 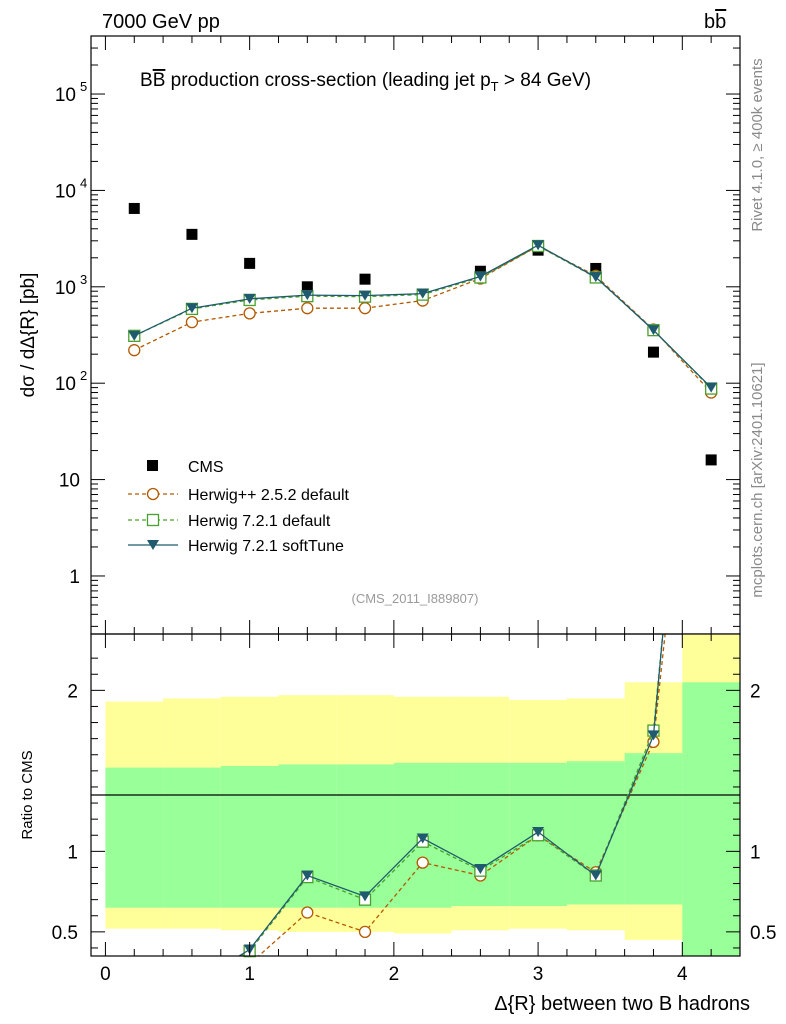 What do you see at coordinates (682, 974) in the screenshot?
I see `x-tick-label-4: 4` at bounding box center [682, 974].